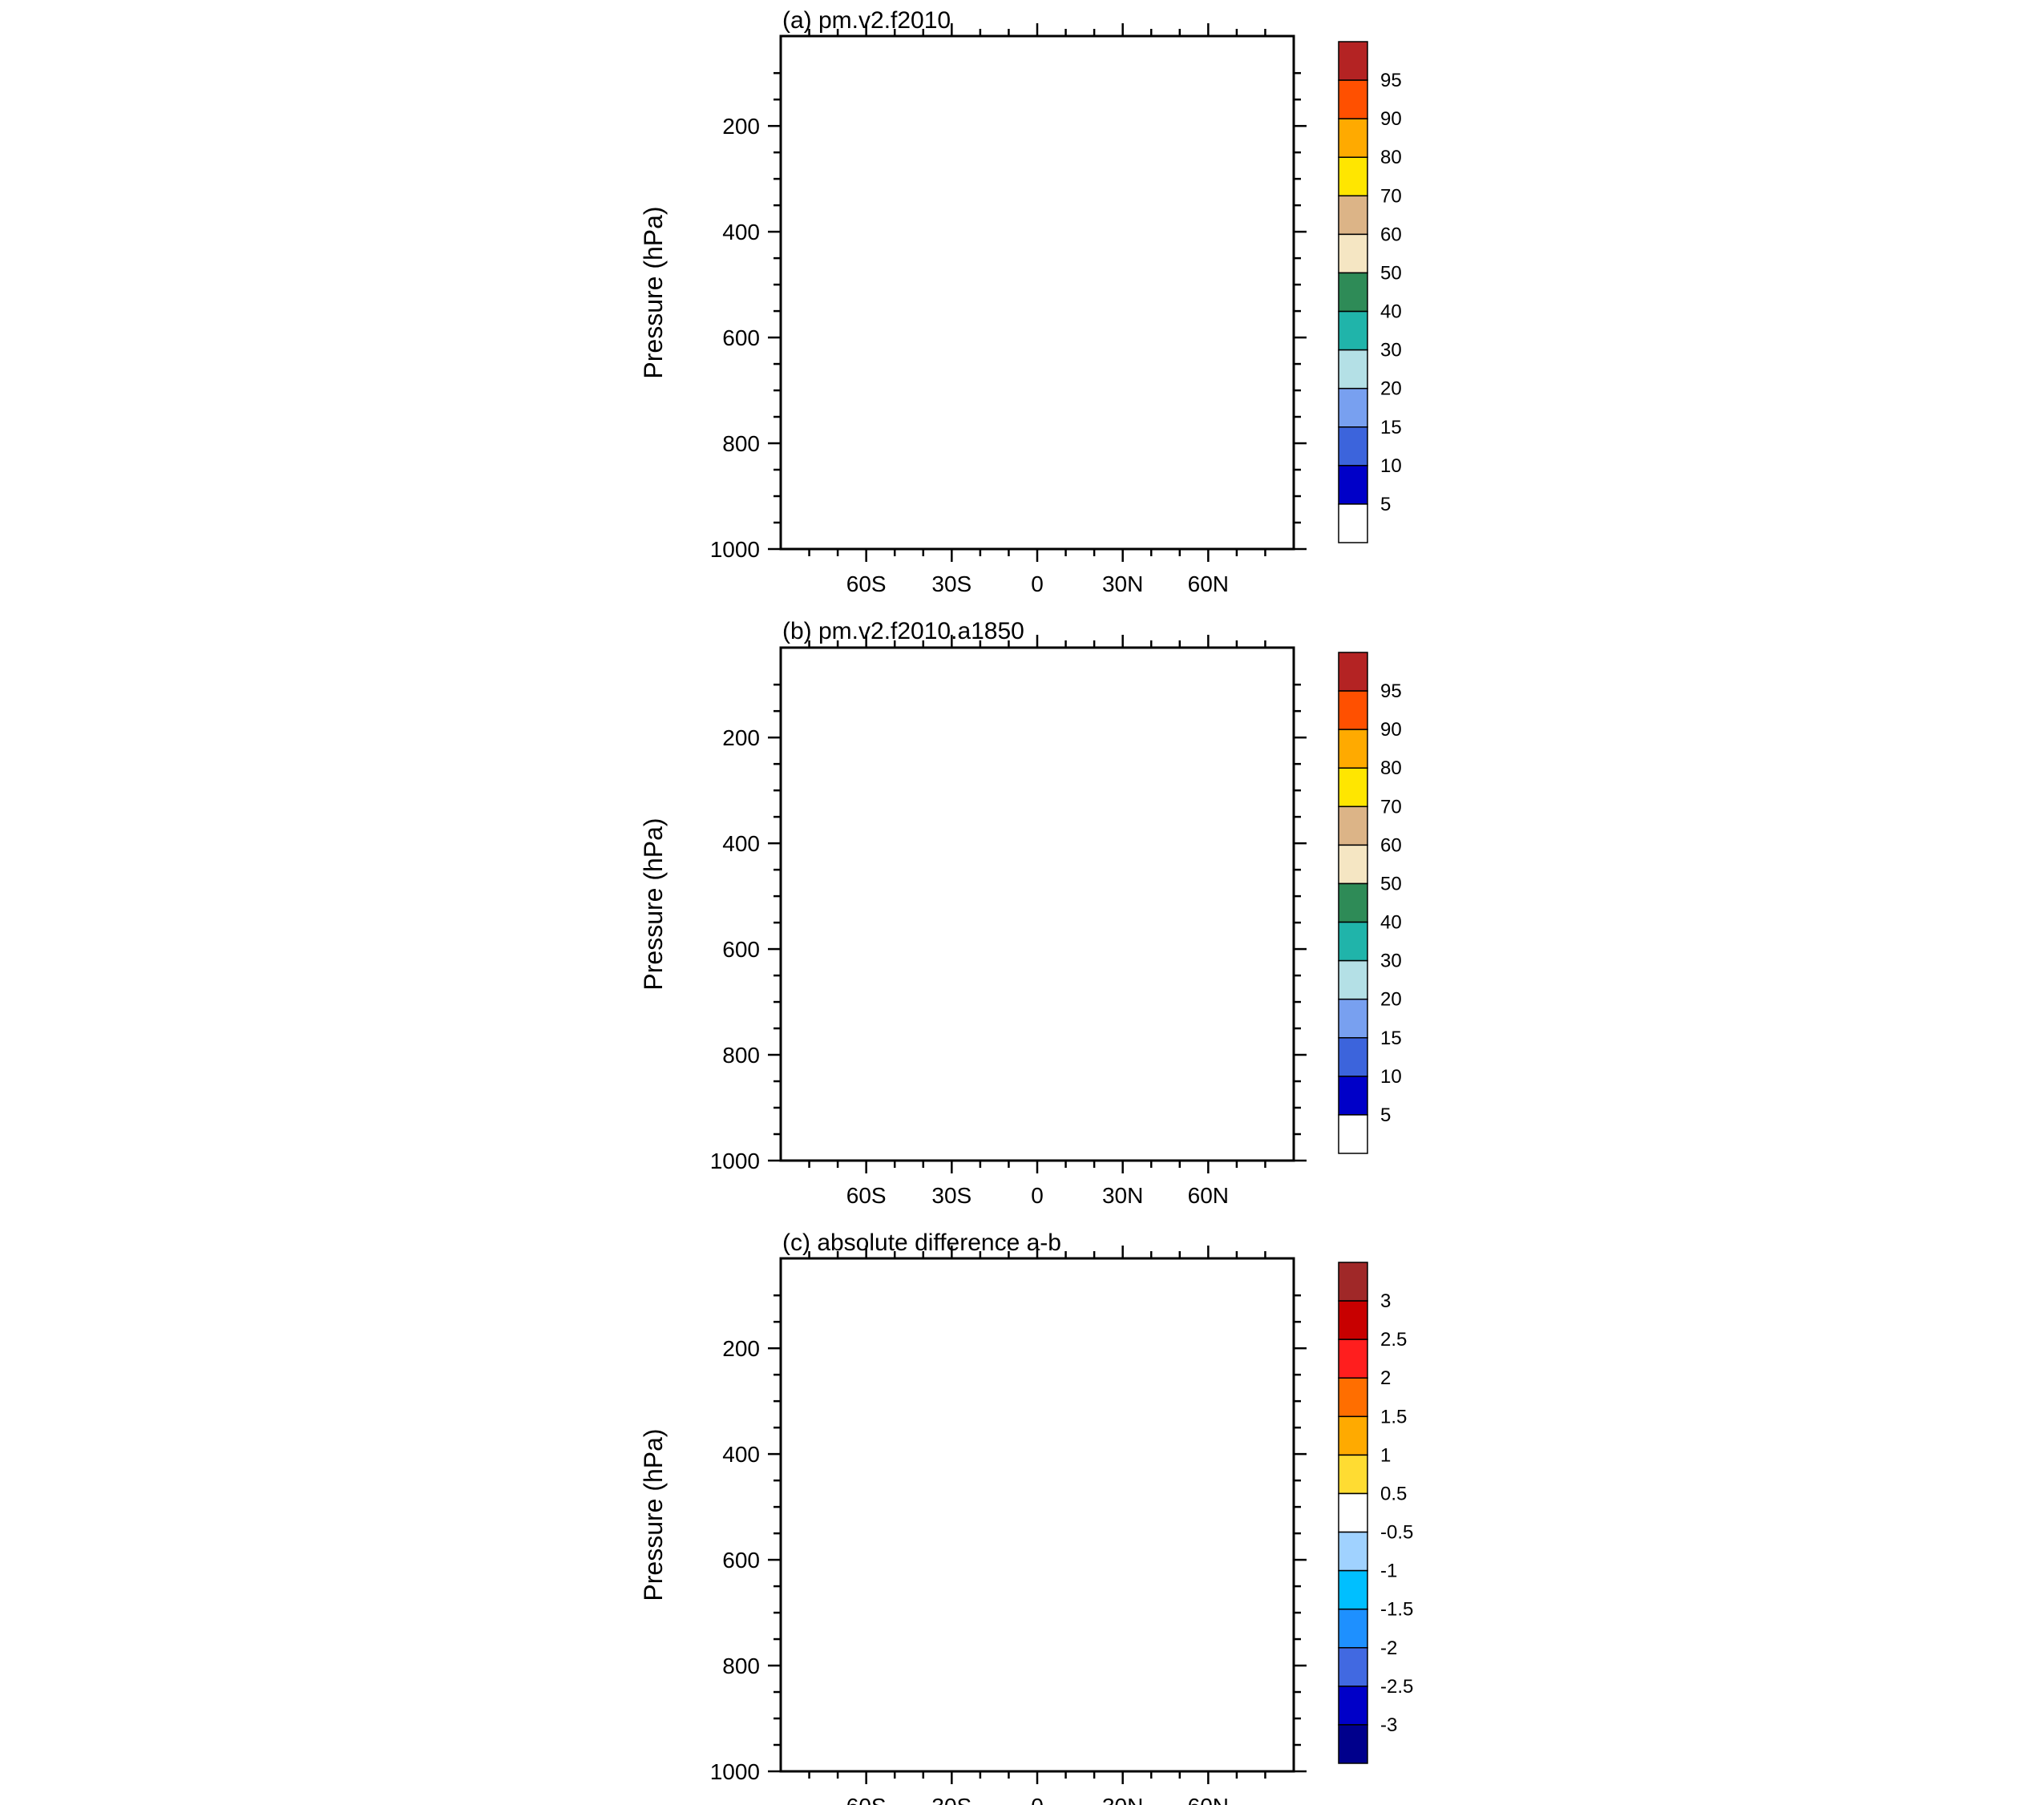 The image size is (2044, 1805). I want to click on ylabel-a: Pressure (hPa), so click(653, 292).